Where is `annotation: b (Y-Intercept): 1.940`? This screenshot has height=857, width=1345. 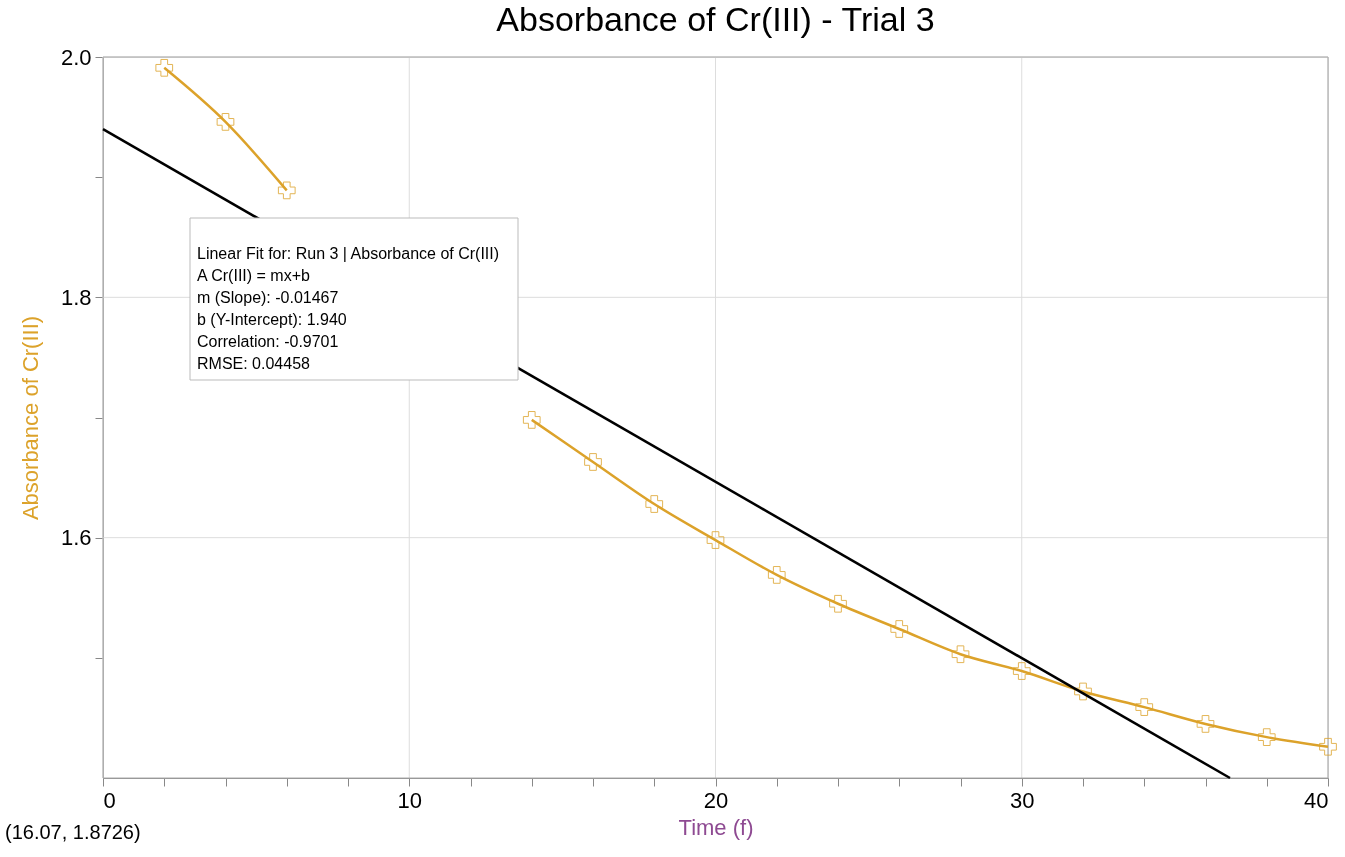
annotation: b (Y-Intercept): 1.940 is located at coordinates (272, 319).